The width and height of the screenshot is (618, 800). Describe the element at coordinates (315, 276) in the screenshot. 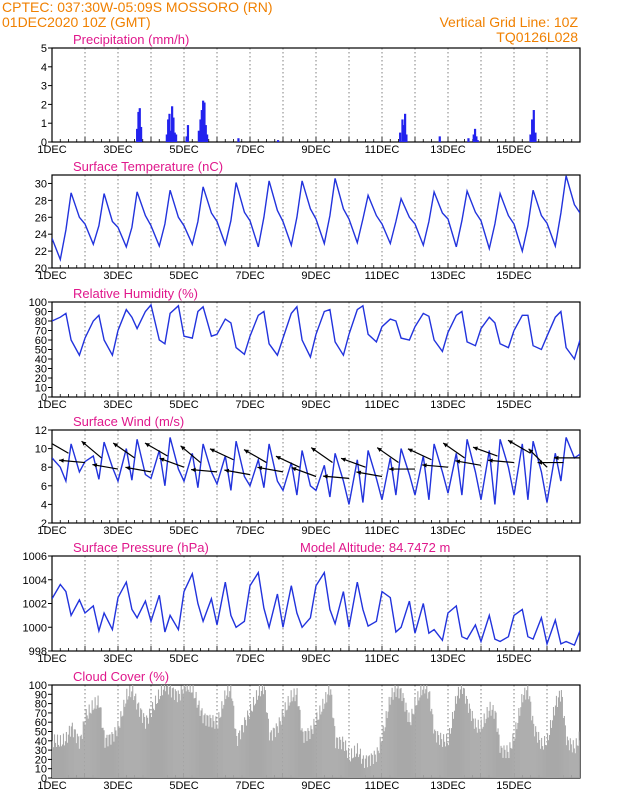

I see `x-tick-label: 9DEC` at that location.